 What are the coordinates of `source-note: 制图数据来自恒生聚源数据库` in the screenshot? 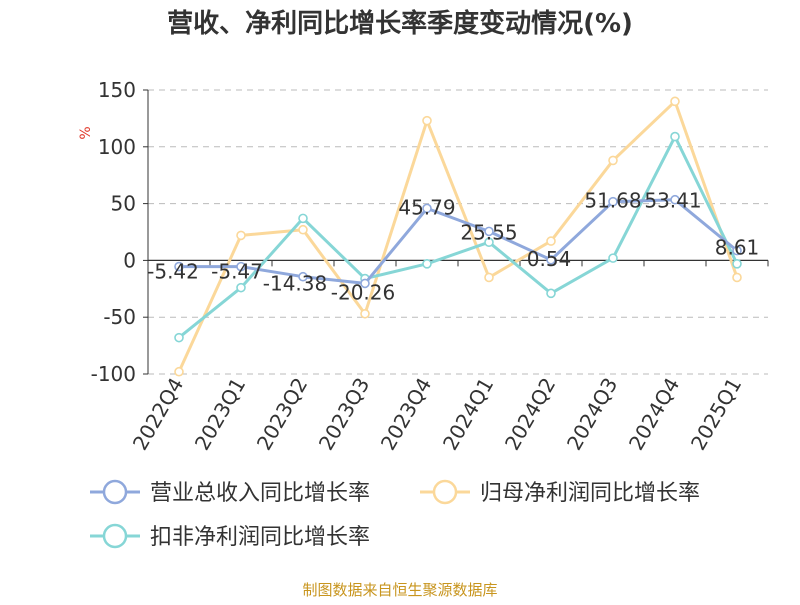 It's located at (399, 590).